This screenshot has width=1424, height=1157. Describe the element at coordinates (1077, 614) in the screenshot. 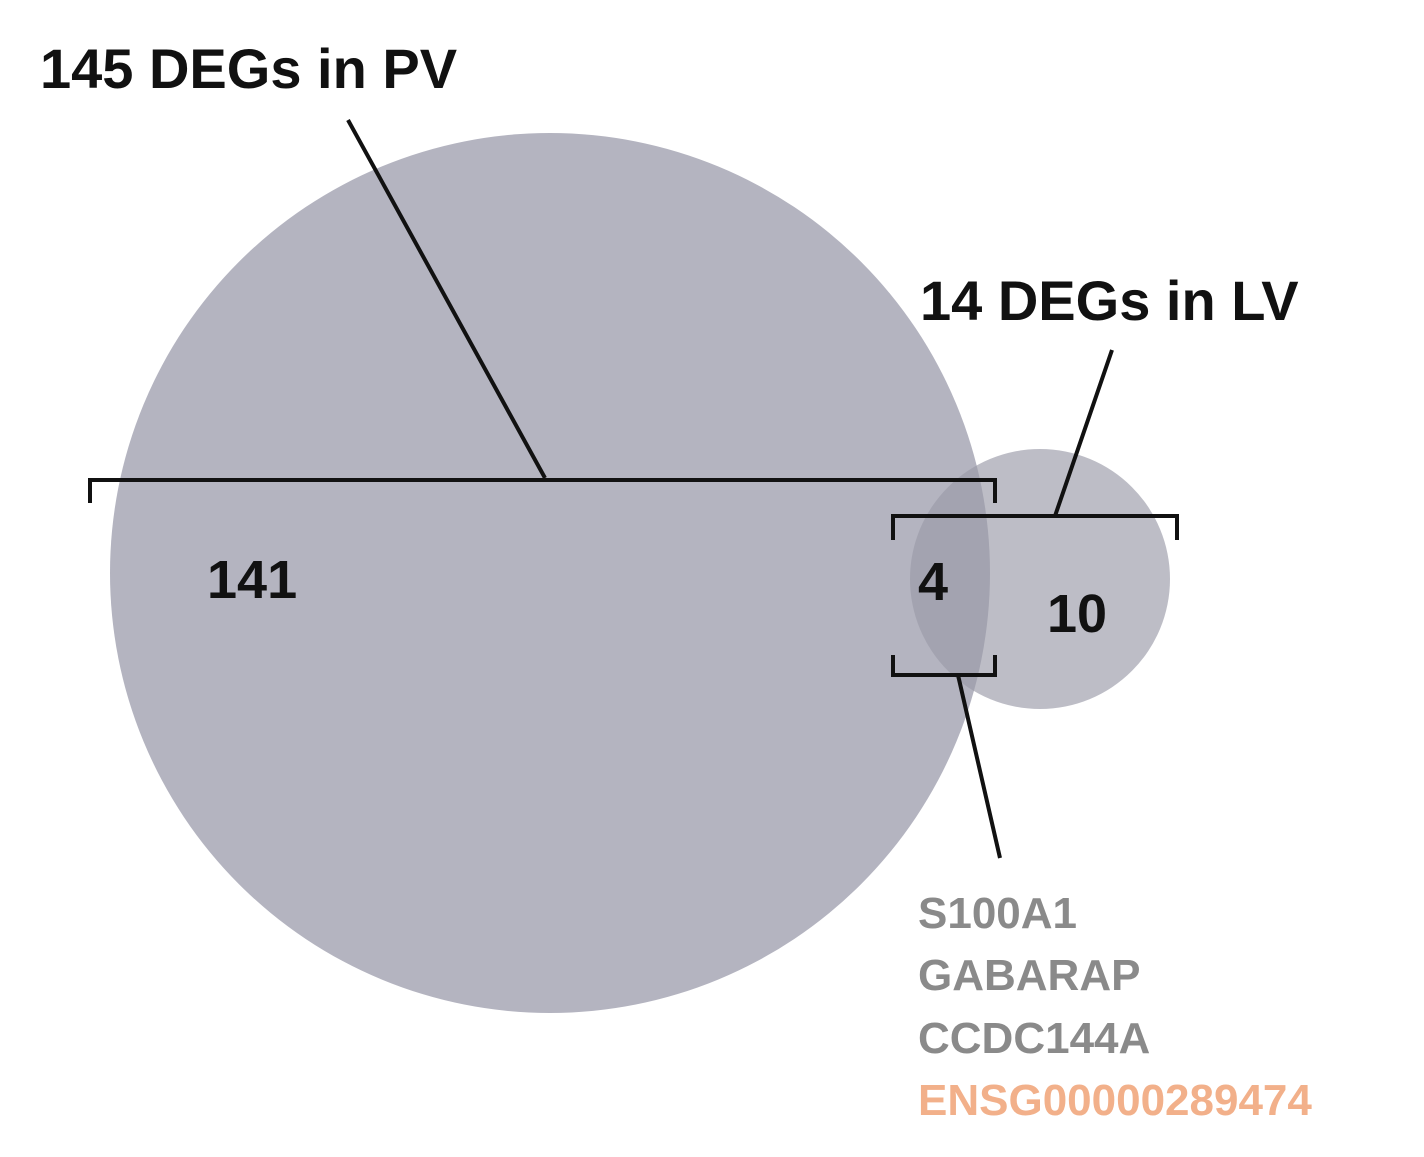

I see `lv-only-count: 10` at that location.